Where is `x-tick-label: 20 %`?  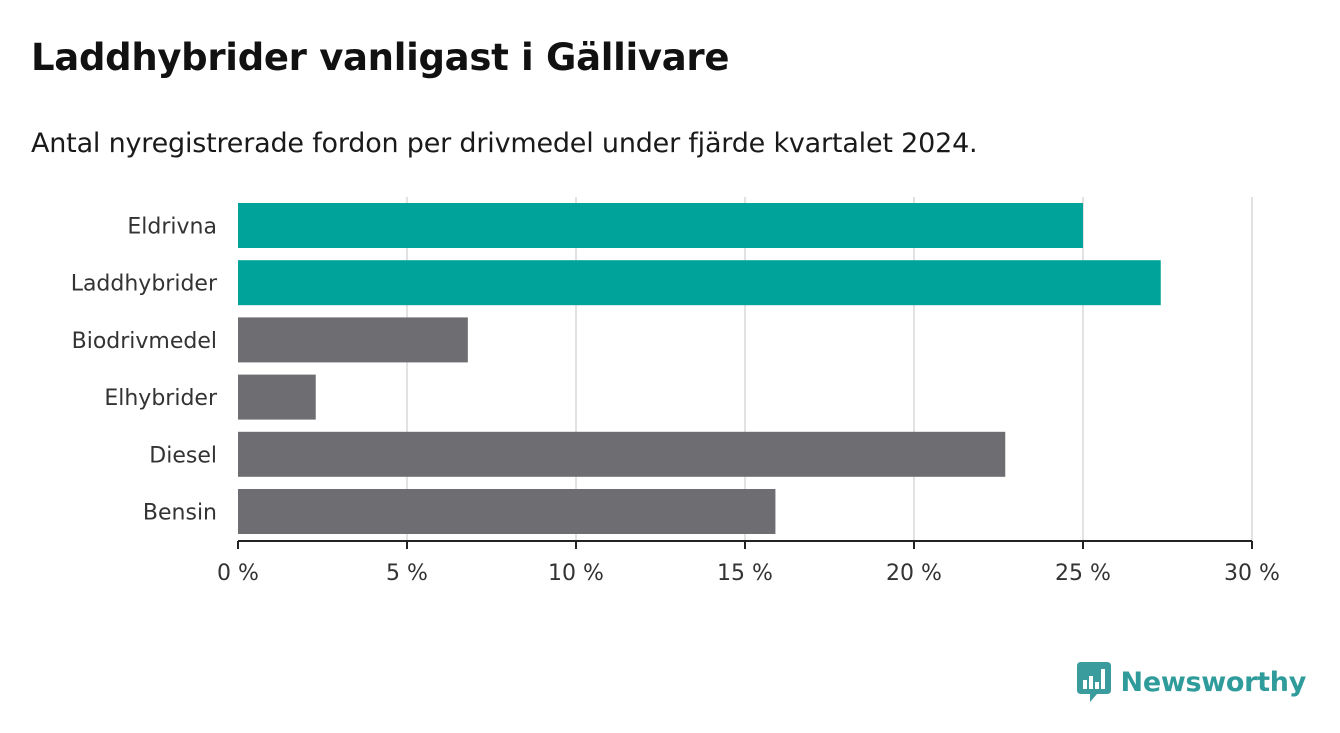
x-tick-label: 20 % is located at coordinates (914, 573).